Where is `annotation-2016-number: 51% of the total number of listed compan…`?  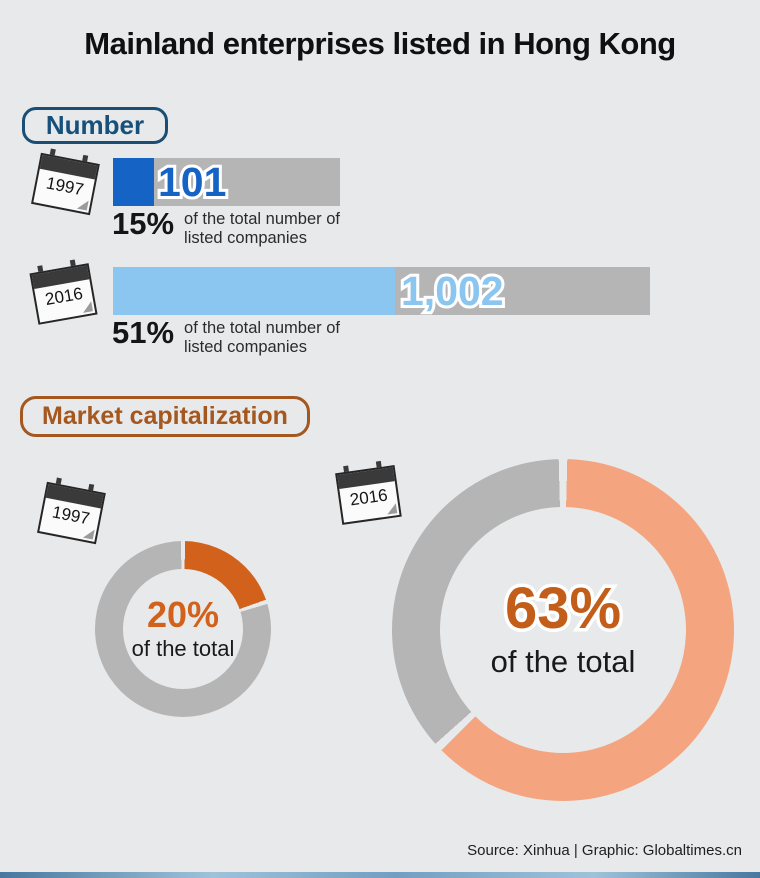
annotation-2016-number: 51% of the total number of listed compan… is located at coordinates (226, 336).